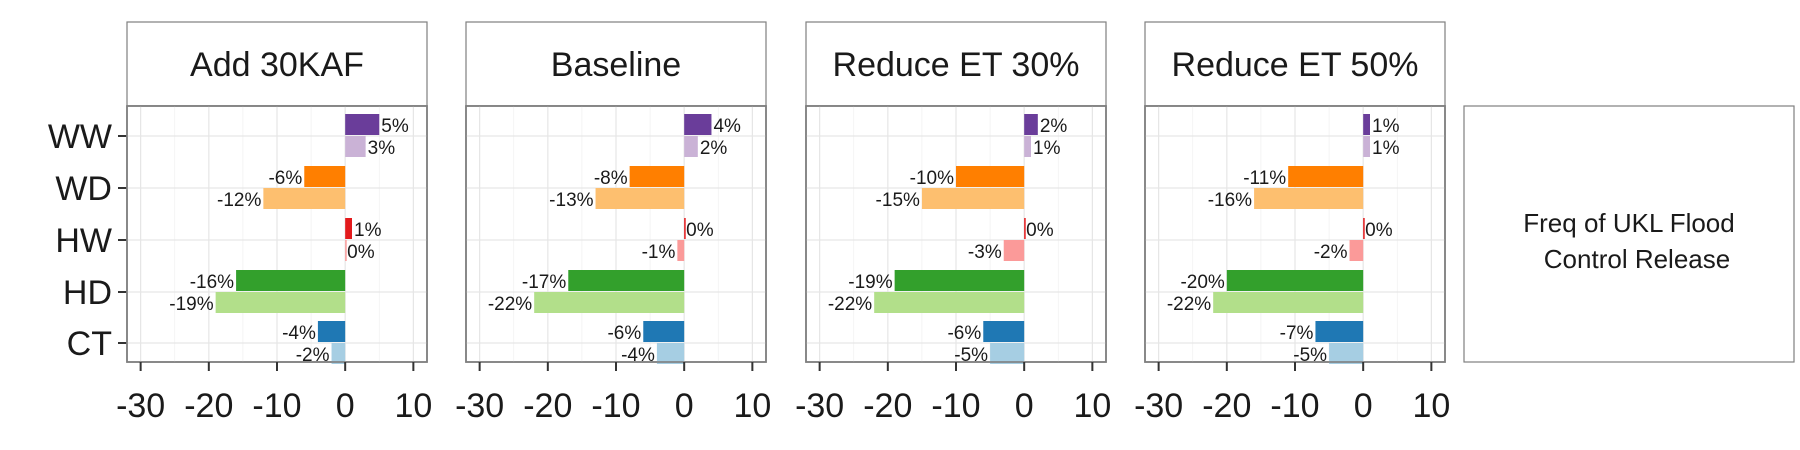 This screenshot has width=1800, height=450. Describe the element at coordinates (382, 148) in the screenshot. I see `panel-1-data-label-ww-2: 3%` at that location.